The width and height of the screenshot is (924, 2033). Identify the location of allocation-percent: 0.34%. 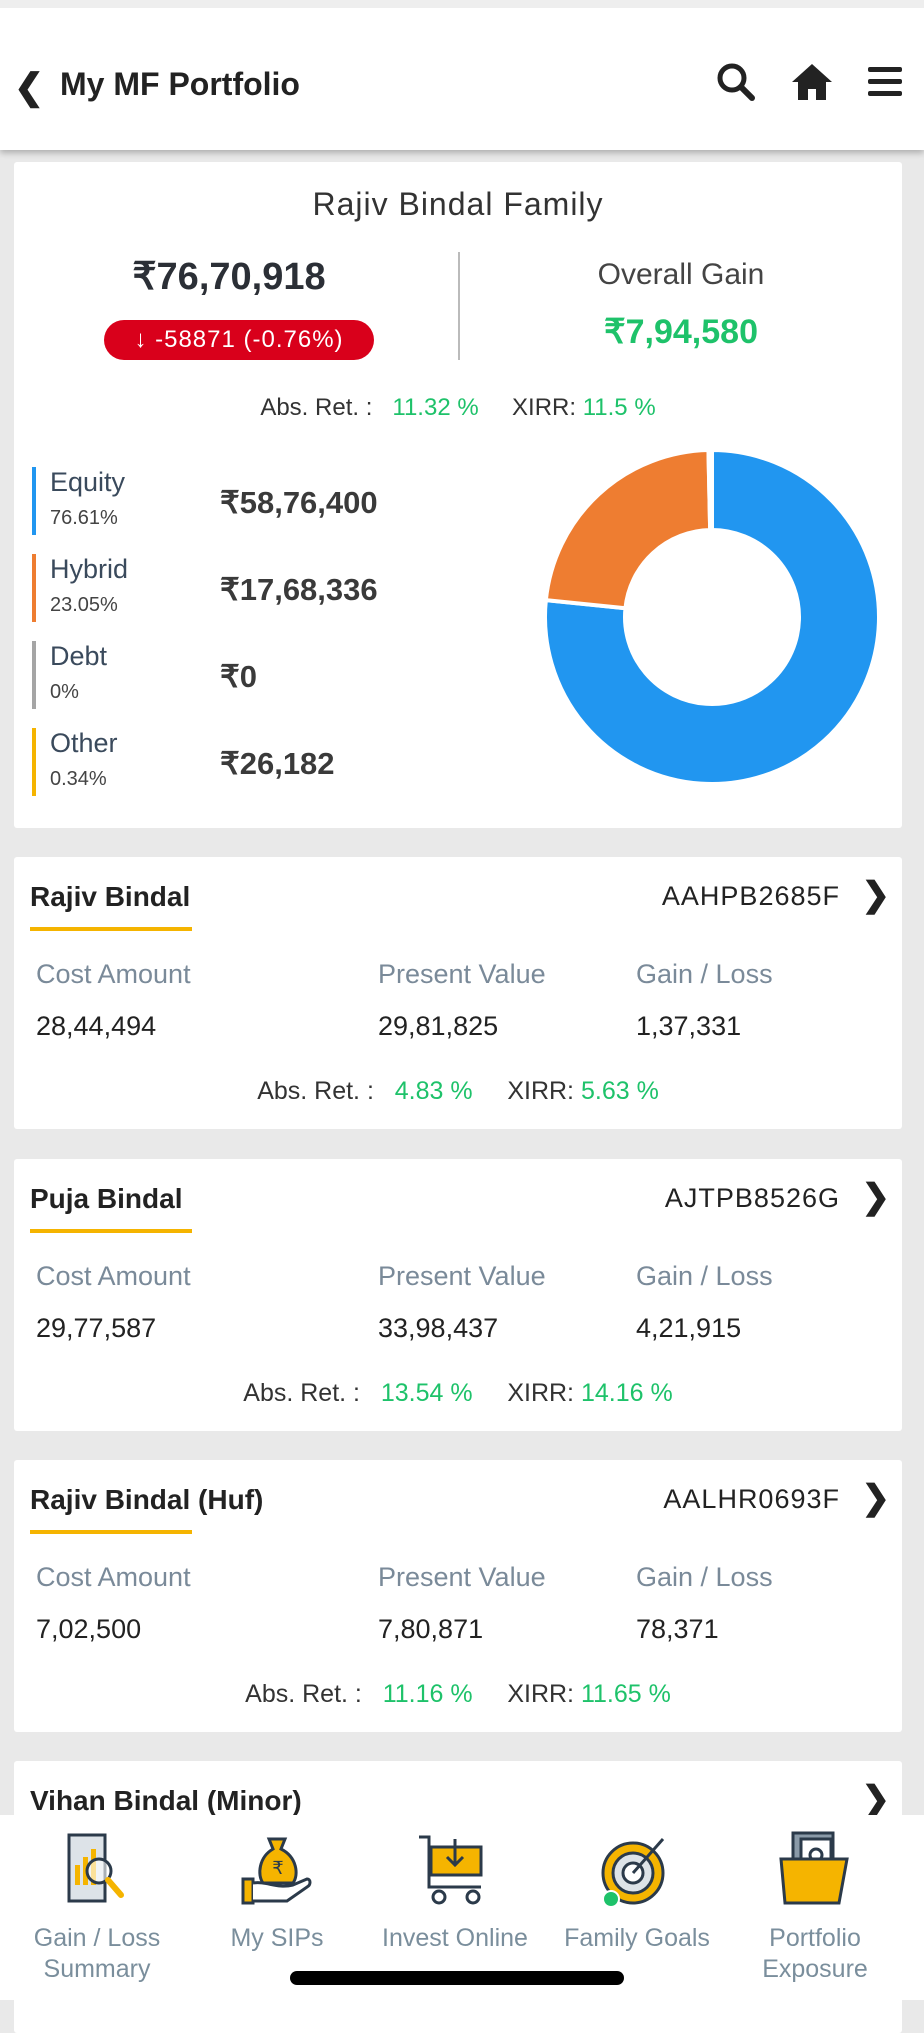
(78, 779).